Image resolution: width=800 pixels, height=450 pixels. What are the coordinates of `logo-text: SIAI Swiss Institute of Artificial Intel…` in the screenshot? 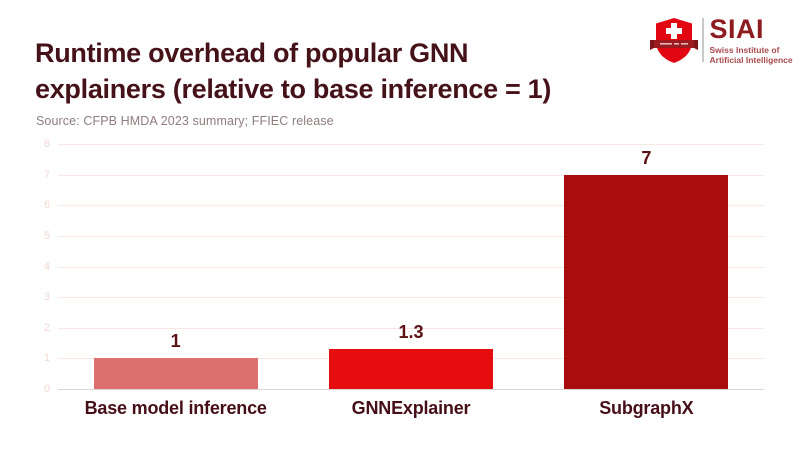 It's located at (751, 40).